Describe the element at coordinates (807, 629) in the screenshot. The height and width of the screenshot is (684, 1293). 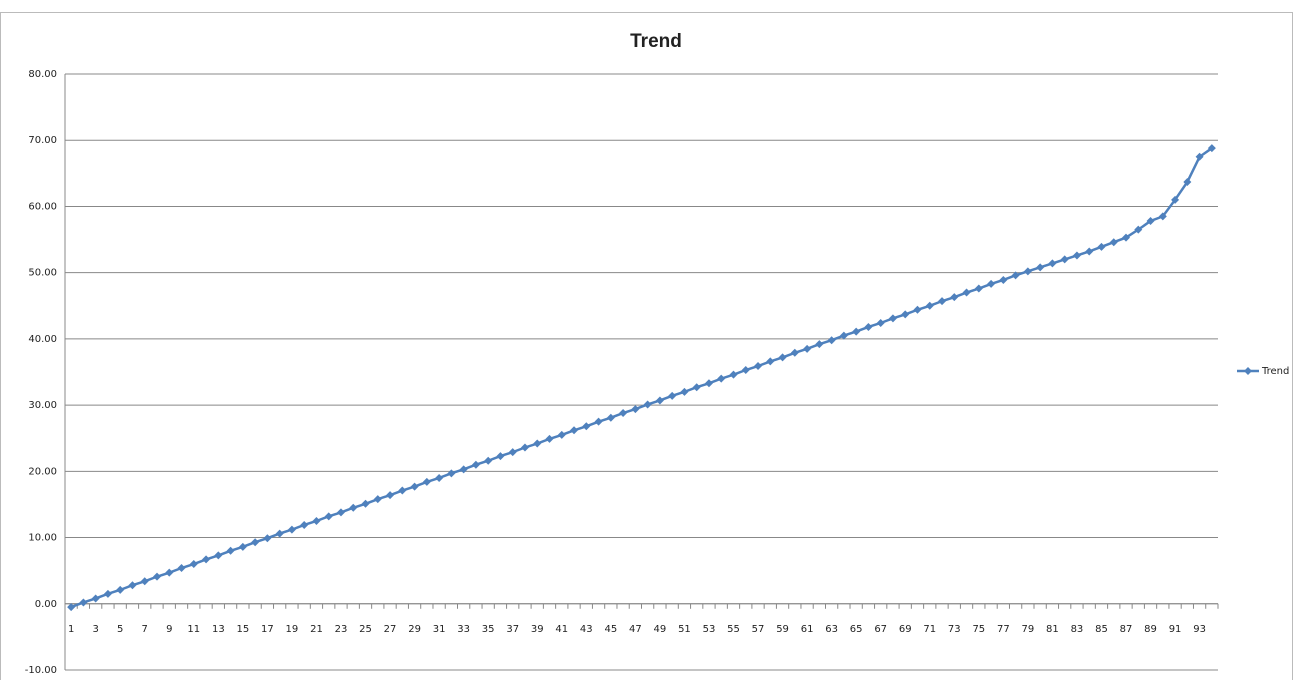
I see `x-tick-label: 61` at that location.